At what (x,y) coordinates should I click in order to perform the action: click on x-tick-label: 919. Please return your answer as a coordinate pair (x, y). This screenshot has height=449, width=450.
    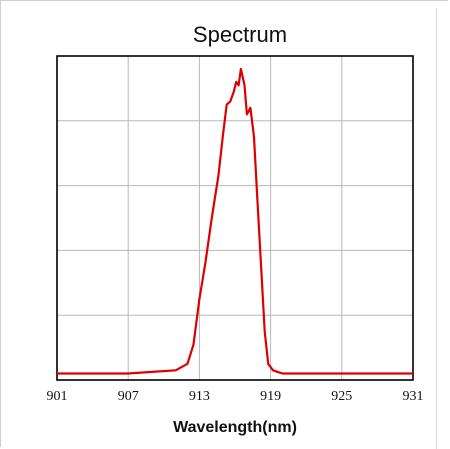
    Looking at the image, I should click on (270, 396).